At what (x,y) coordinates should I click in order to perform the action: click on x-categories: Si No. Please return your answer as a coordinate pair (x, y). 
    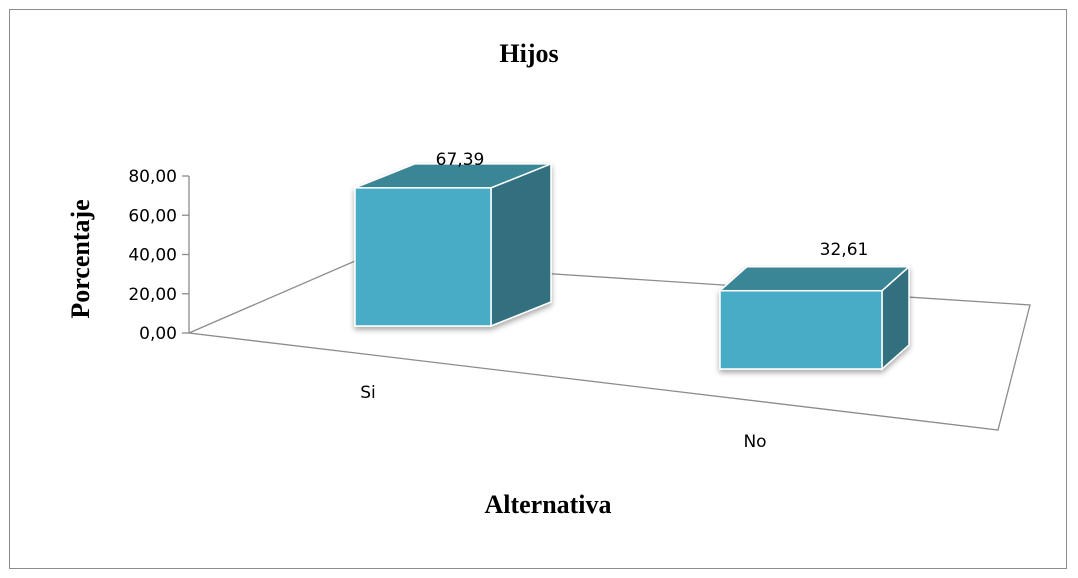
    Looking at the image, I should click on (563, 417).